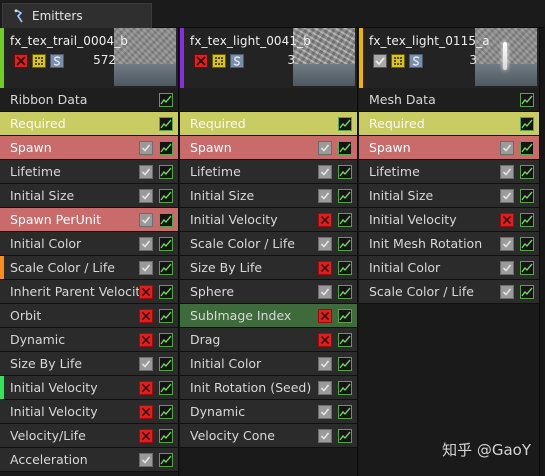 This screenshot has width=545, height=476. I want to click on check-icon, so click(380, 61).